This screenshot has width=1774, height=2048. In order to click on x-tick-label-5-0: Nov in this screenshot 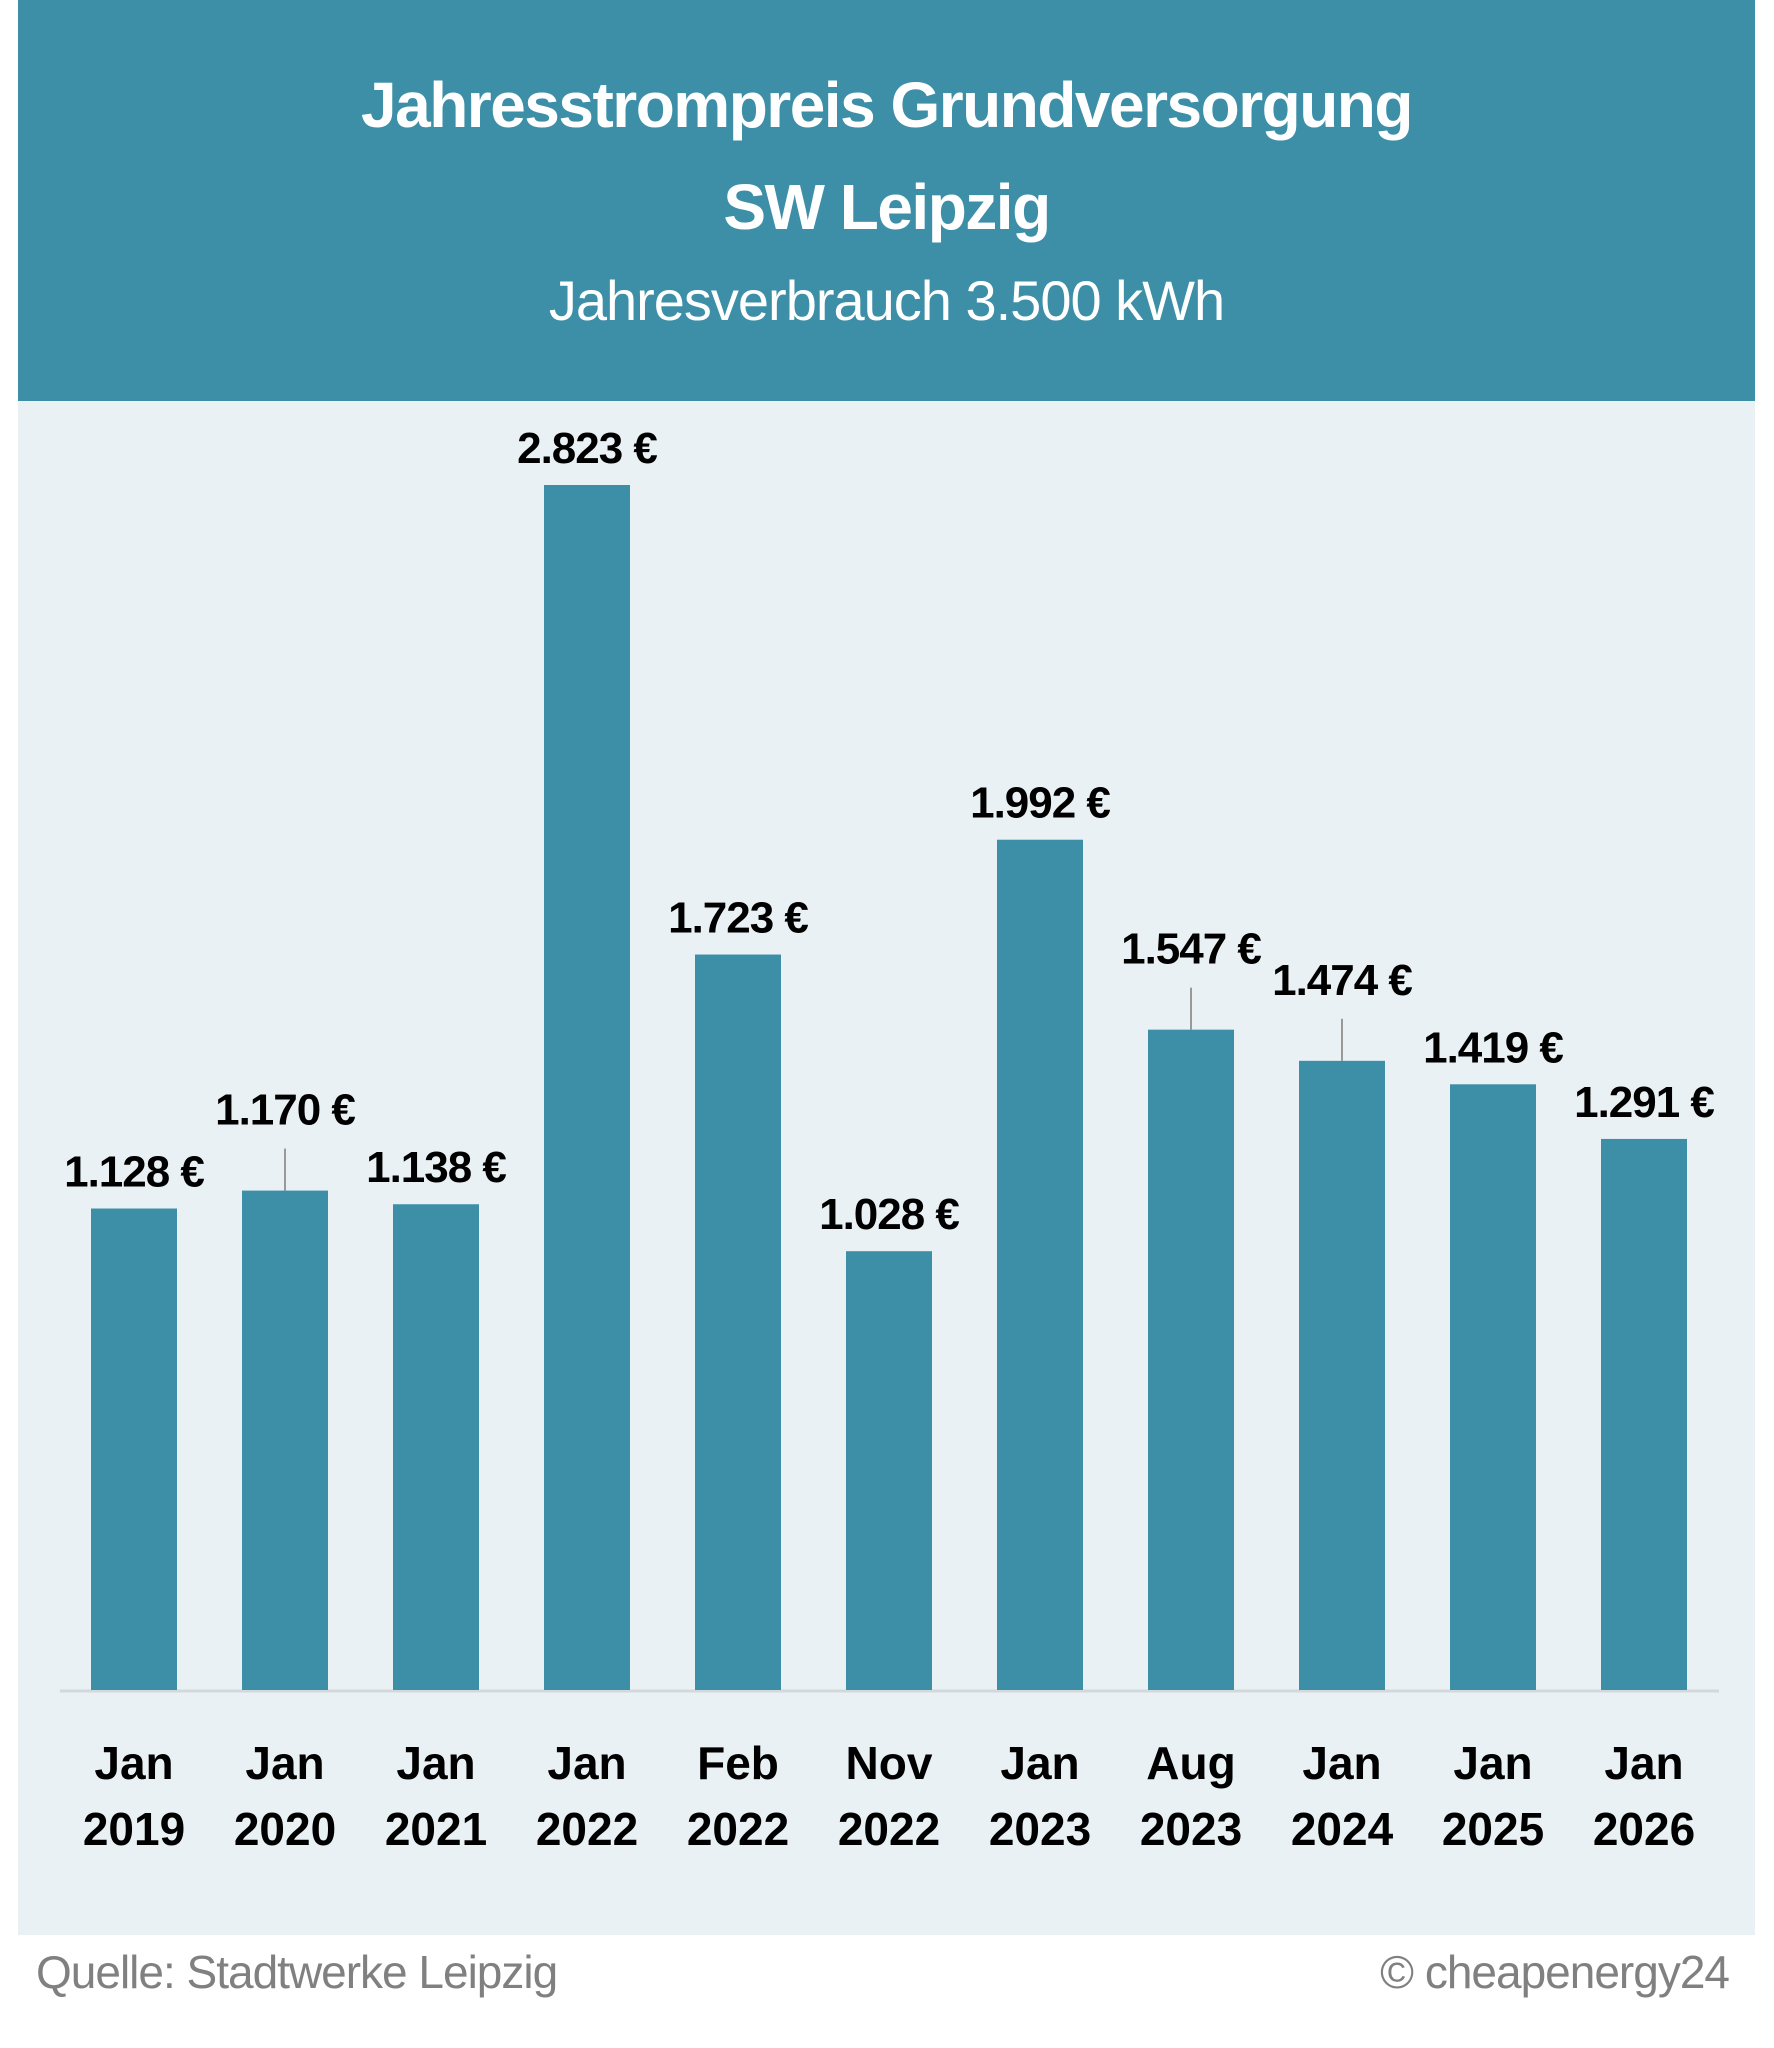, I will do `click(889, 1763)`.